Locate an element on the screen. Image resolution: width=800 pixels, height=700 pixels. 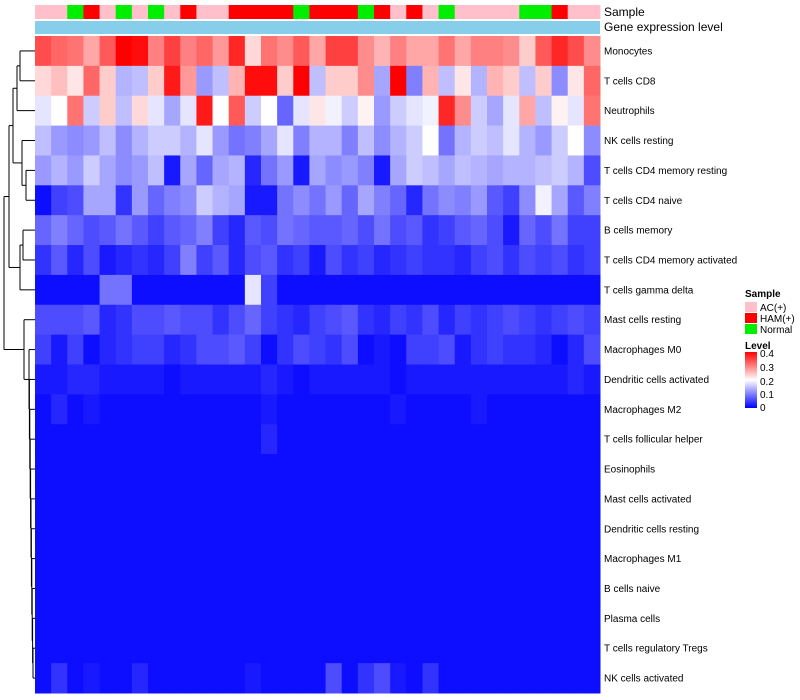
row-label: Macrophages M0 is located at coordinates (643, 350).